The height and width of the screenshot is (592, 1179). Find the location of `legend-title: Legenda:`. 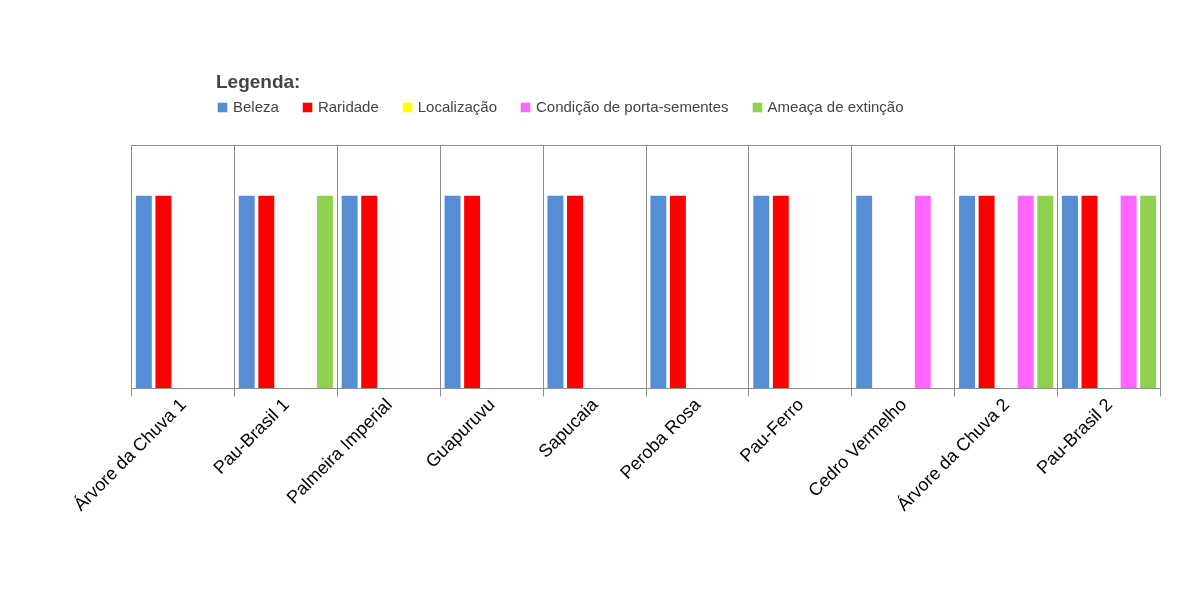

legend-title: Legenda: is located at coordinates (259, 82).